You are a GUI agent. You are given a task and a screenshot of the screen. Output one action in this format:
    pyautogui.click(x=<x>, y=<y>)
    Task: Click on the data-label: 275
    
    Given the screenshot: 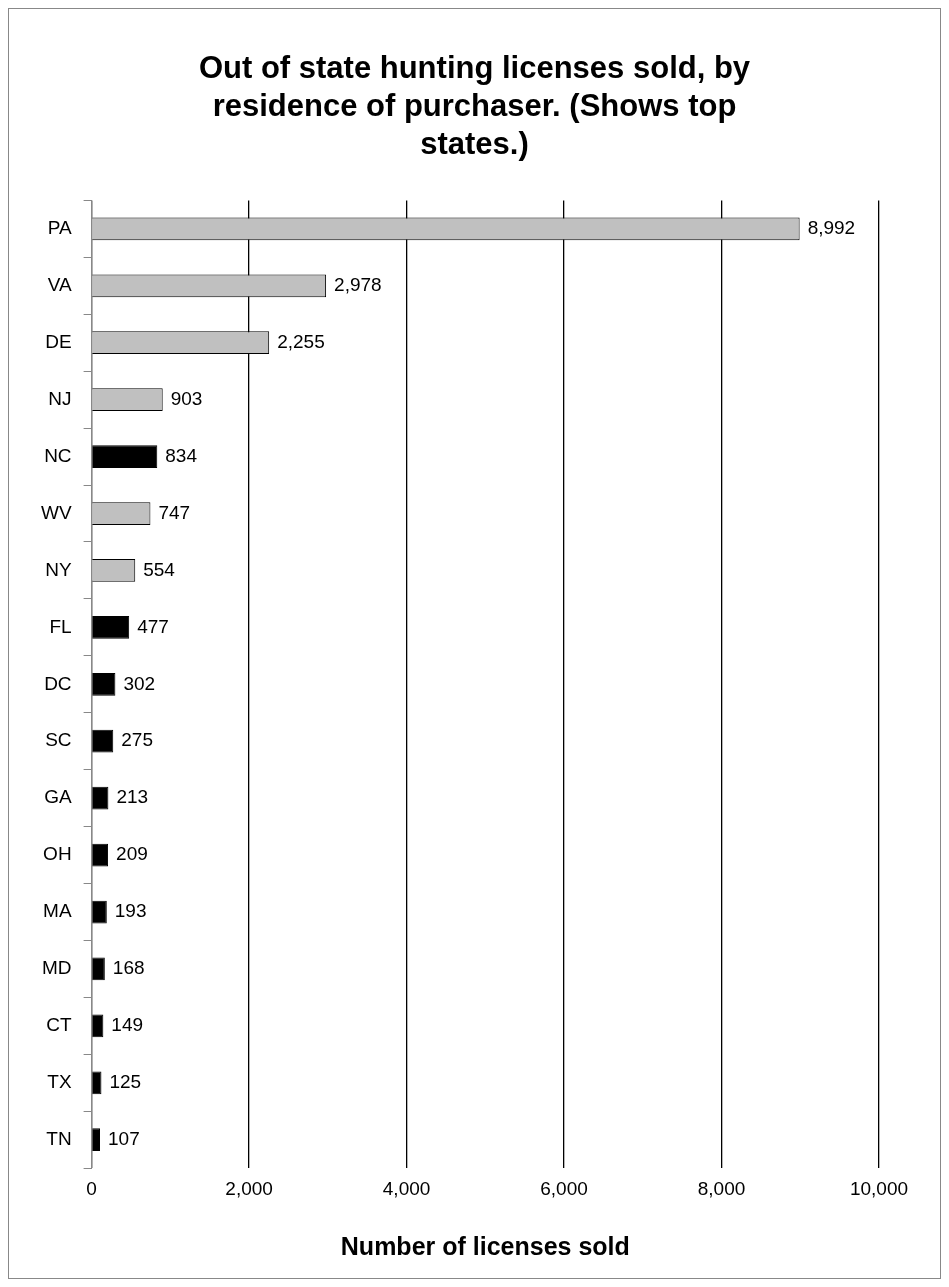 What is the action you would take?
    pyautogui.click(x=137, y=740)
    